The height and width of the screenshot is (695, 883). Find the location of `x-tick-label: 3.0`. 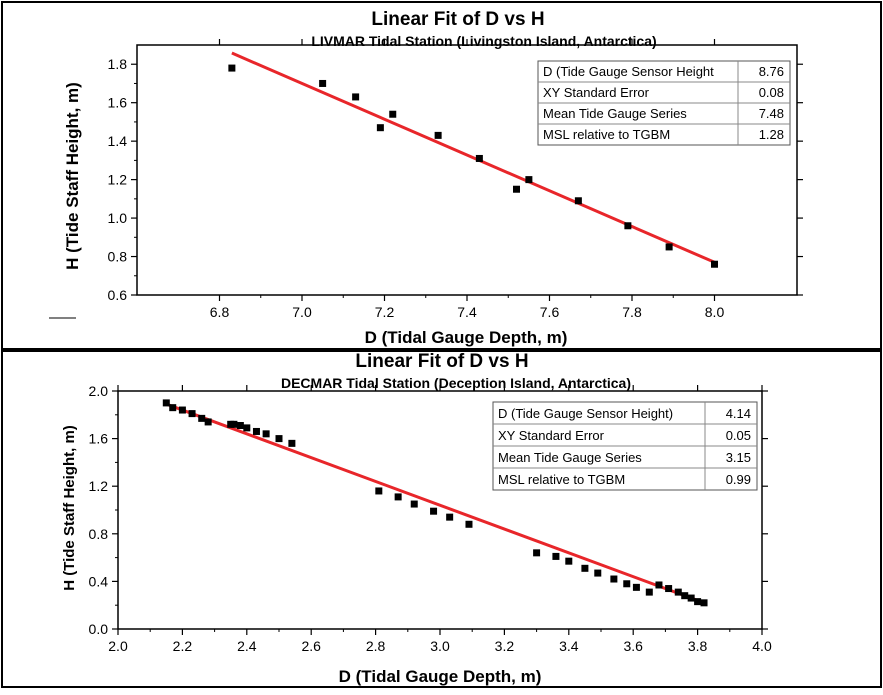

x-tick-label: 3.0 is located at coordinates (440, 646).